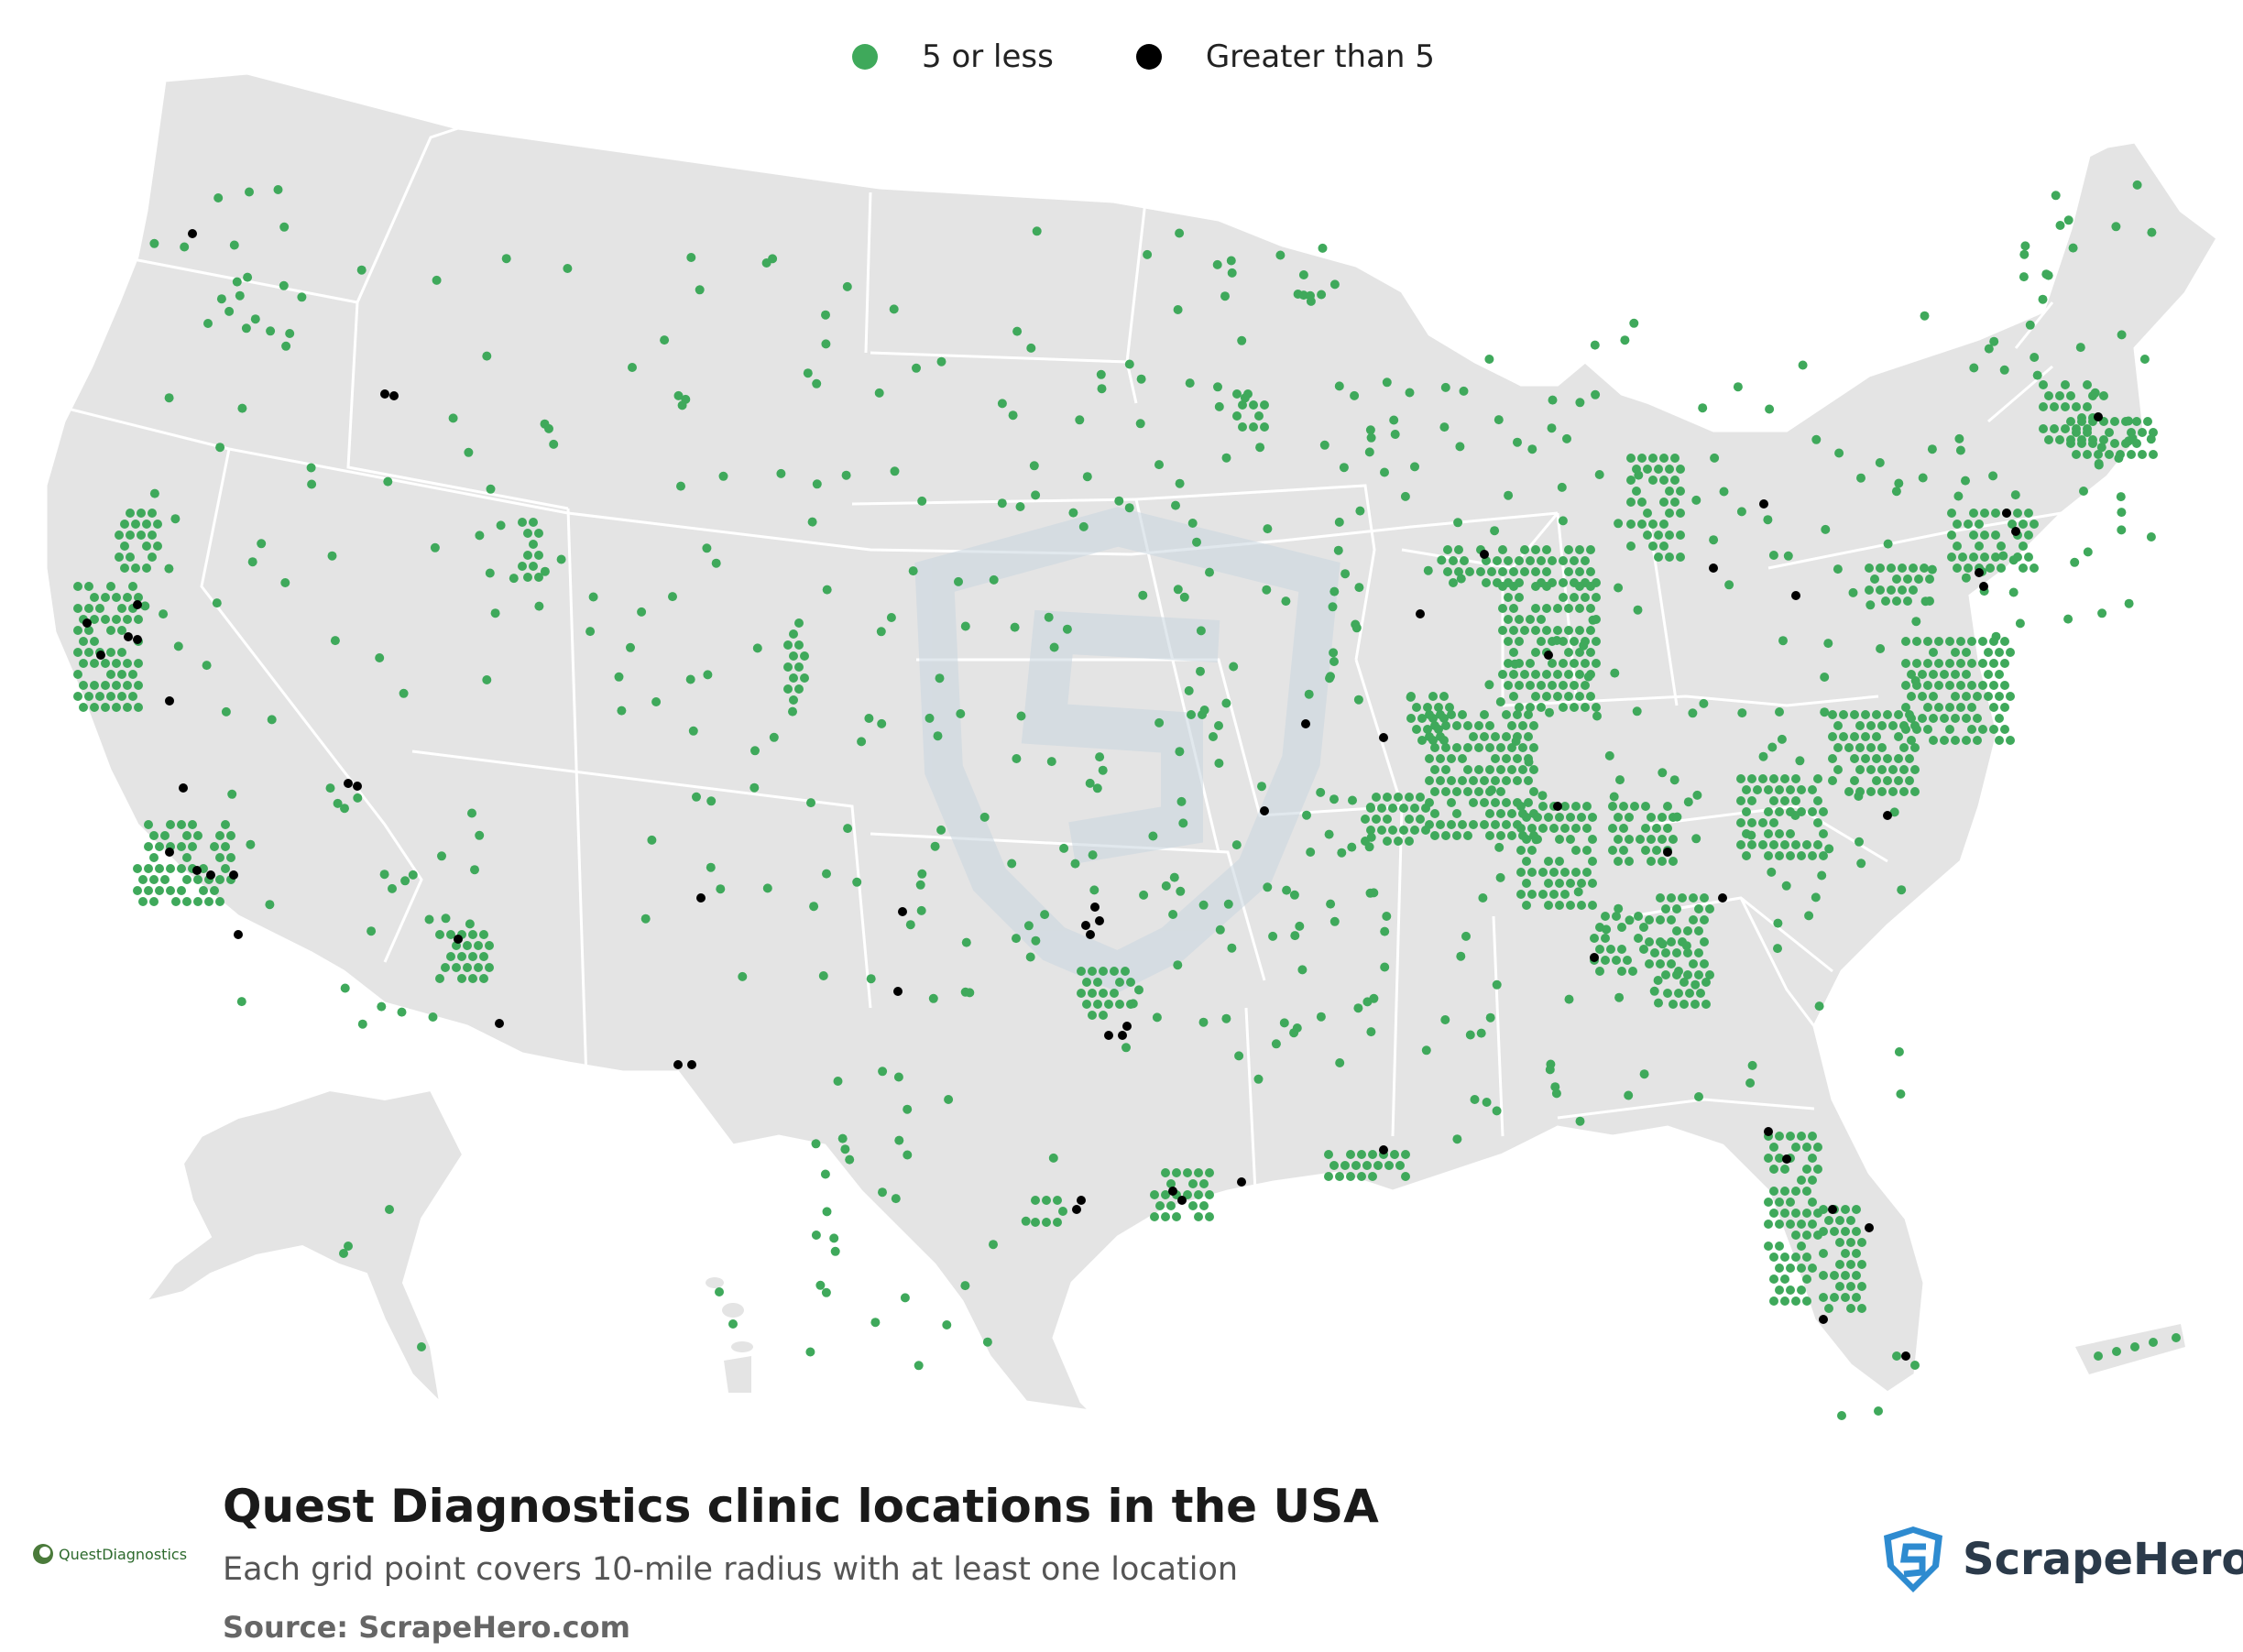 The height and width of the screenshot is (1652, 2243). What do you see at coordinates (2130, 1349) in the screenshot?
I see `puerto-rico-landmass` at bounding box center [2130, 1349].